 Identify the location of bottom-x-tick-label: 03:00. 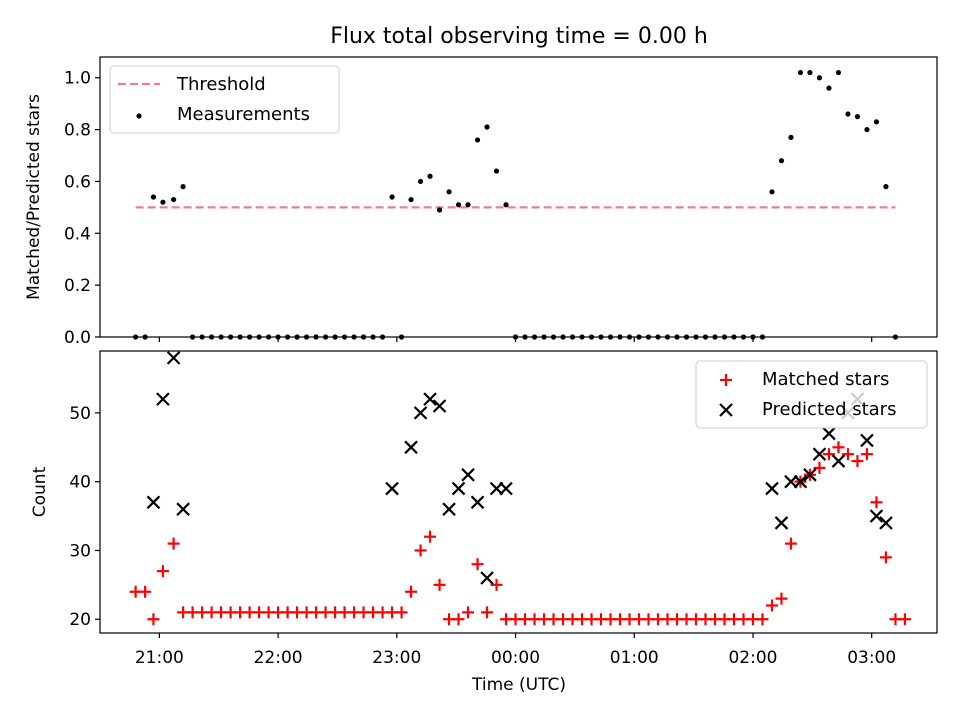
(871, 658).